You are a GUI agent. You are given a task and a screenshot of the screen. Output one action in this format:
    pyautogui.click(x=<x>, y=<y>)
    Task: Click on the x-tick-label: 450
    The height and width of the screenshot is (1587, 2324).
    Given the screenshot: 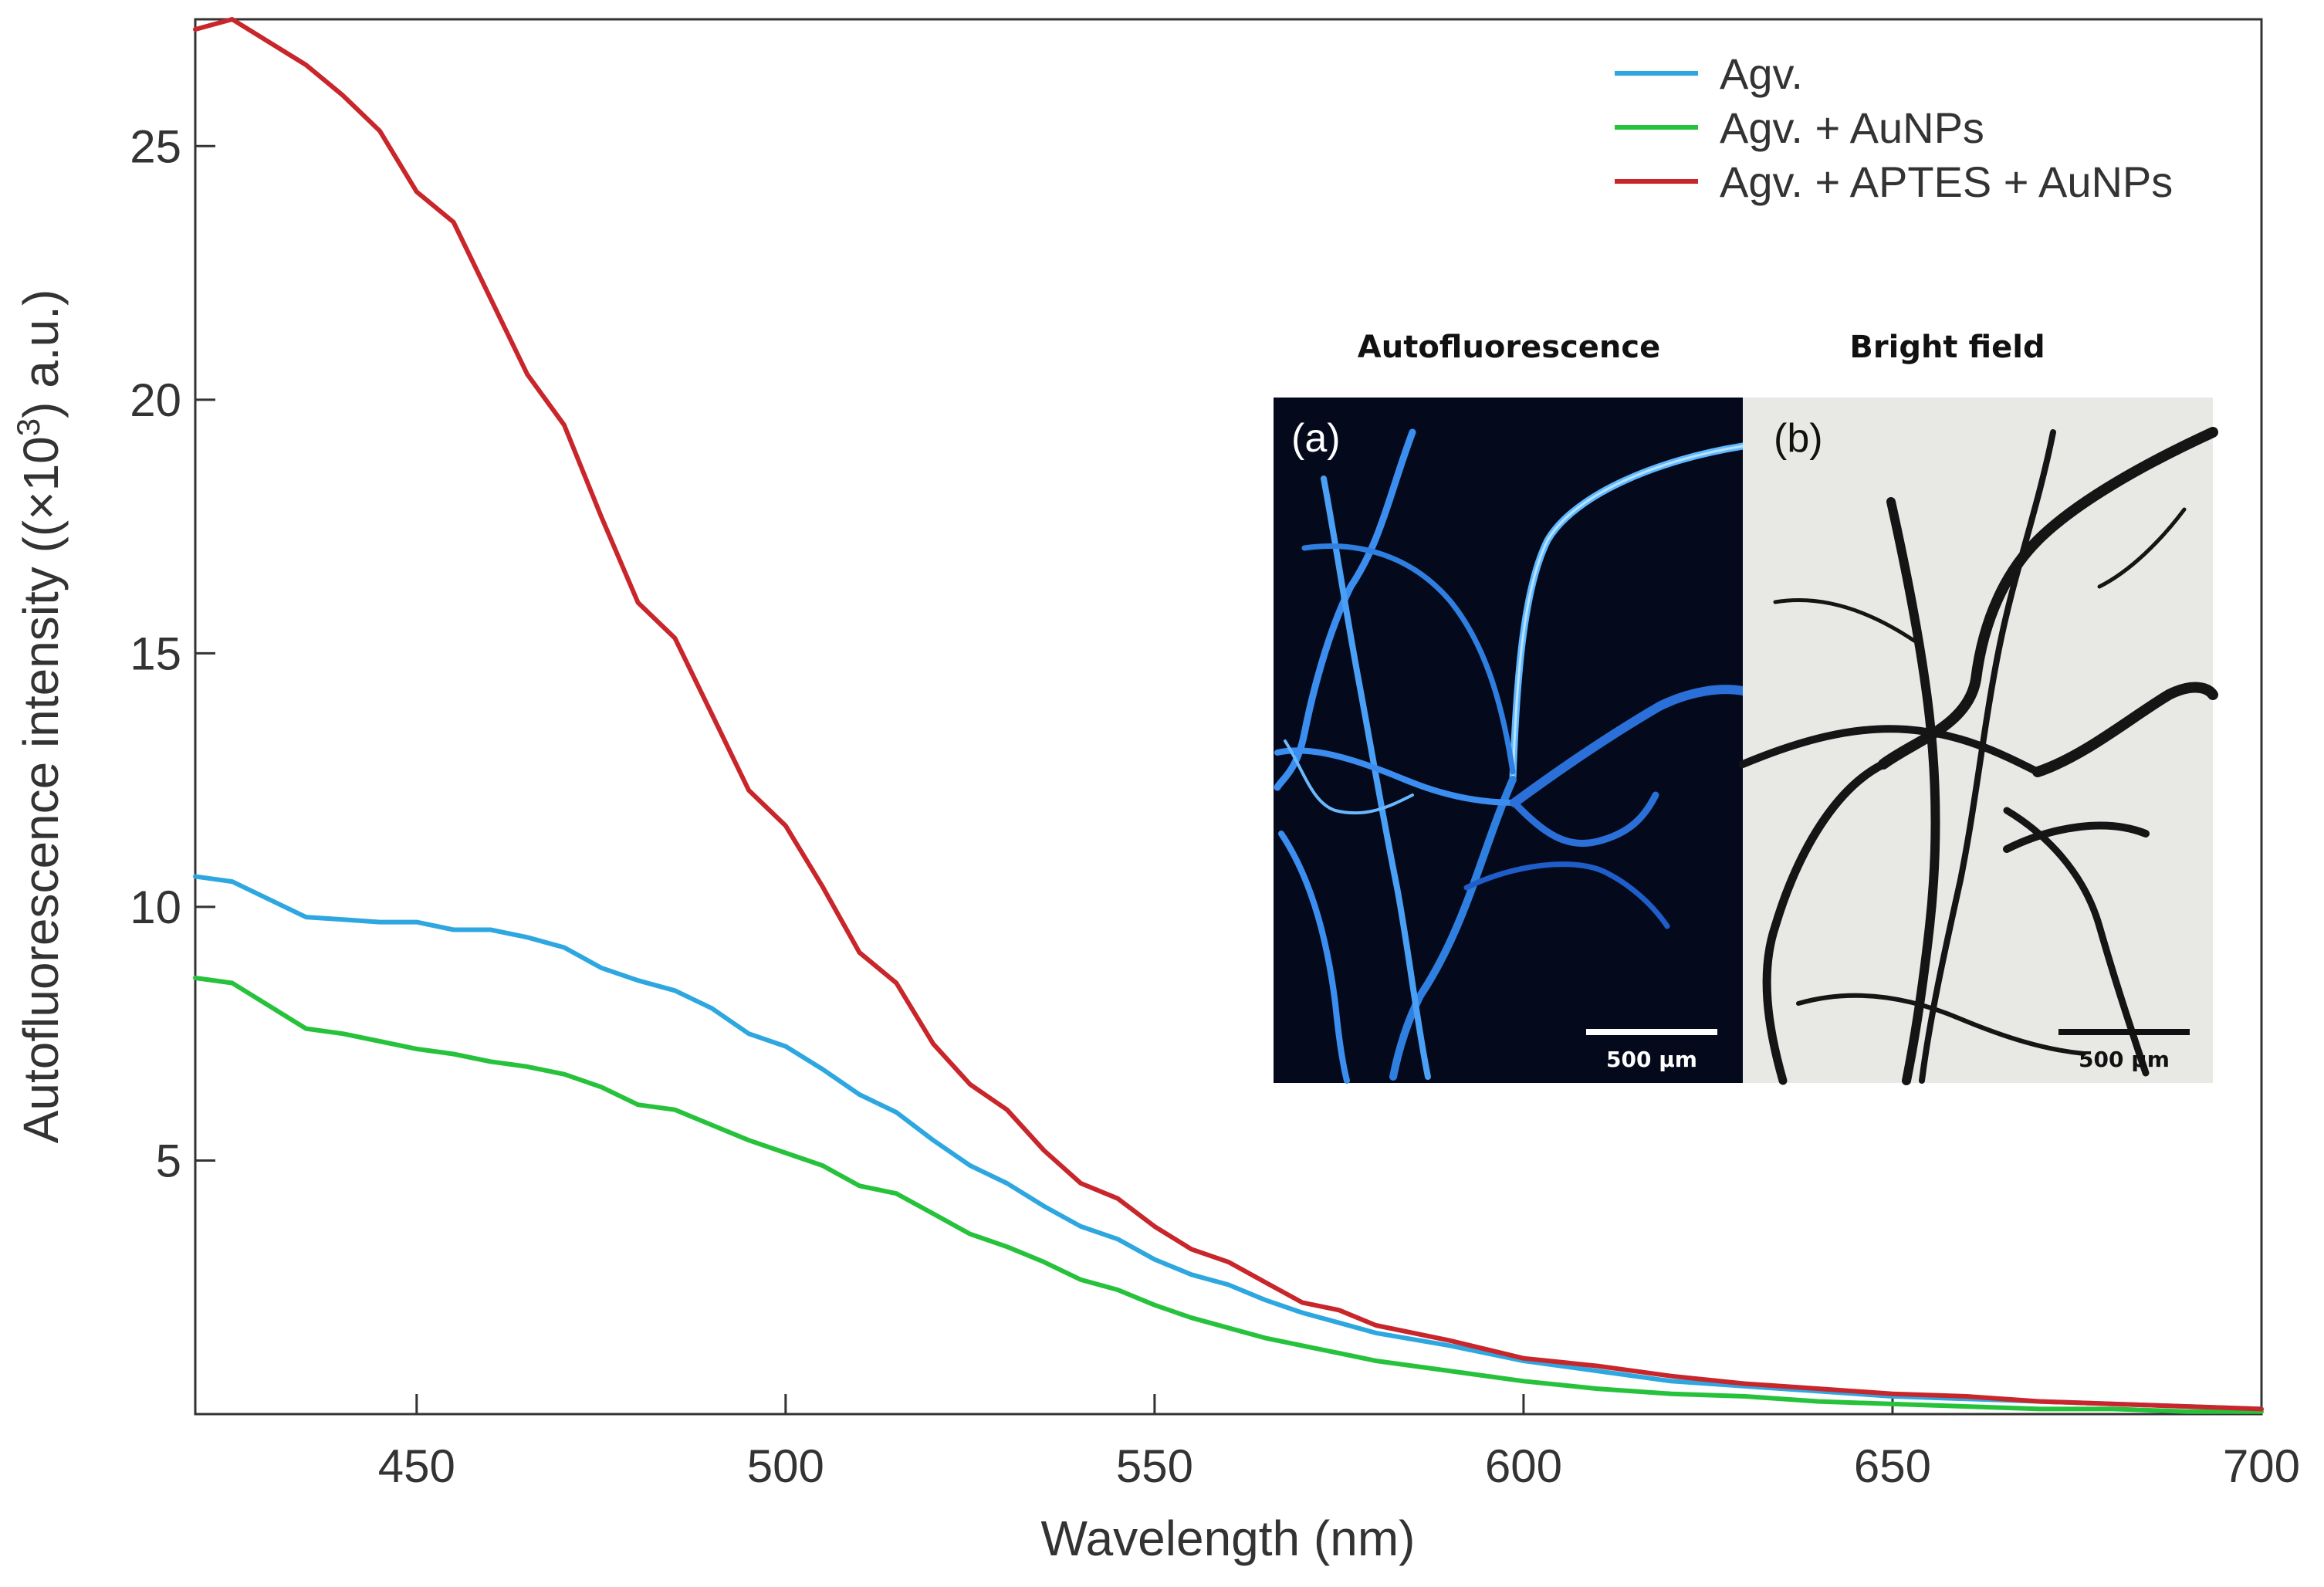 What is the action you would take?
    pyautogui.click(x=416, y=1466)
    